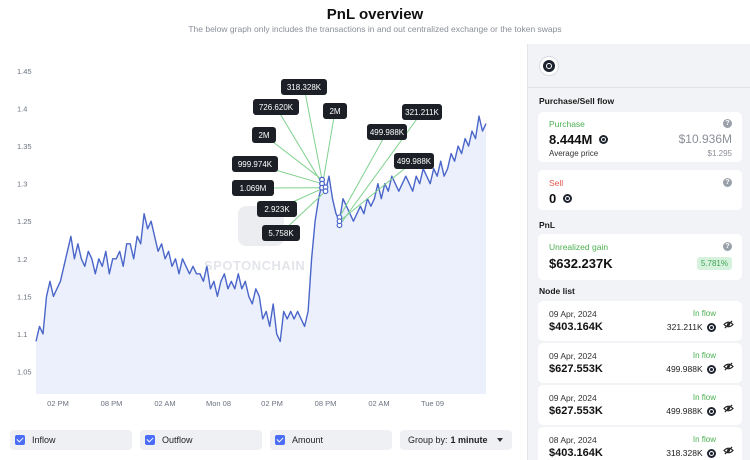  I want to click on amount-label: Amount, so click(308, 440).